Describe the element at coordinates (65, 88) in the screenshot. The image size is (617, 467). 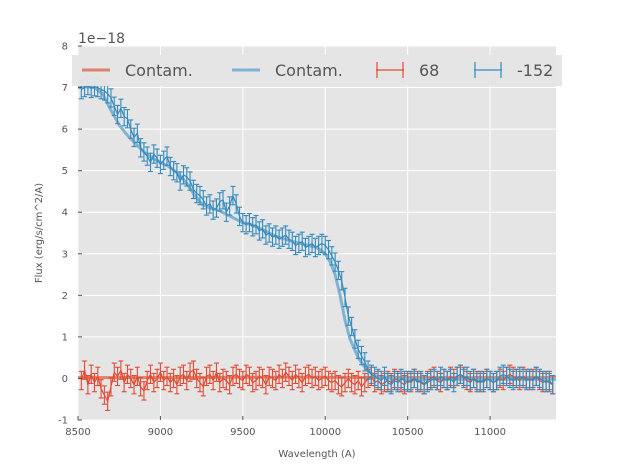
I see `y-tick-label: 7` at that location.